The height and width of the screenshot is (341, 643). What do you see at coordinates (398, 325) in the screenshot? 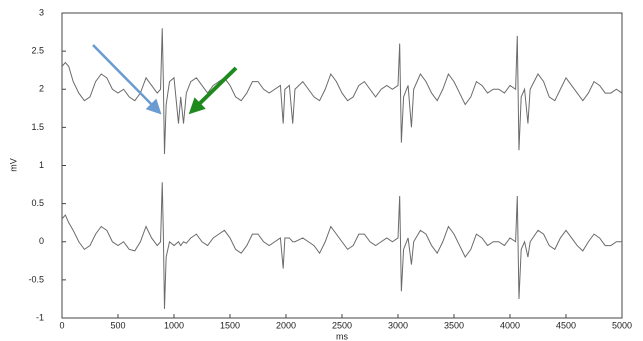
I see `x-tick-label: 3000` at bounding box center [398, 325].